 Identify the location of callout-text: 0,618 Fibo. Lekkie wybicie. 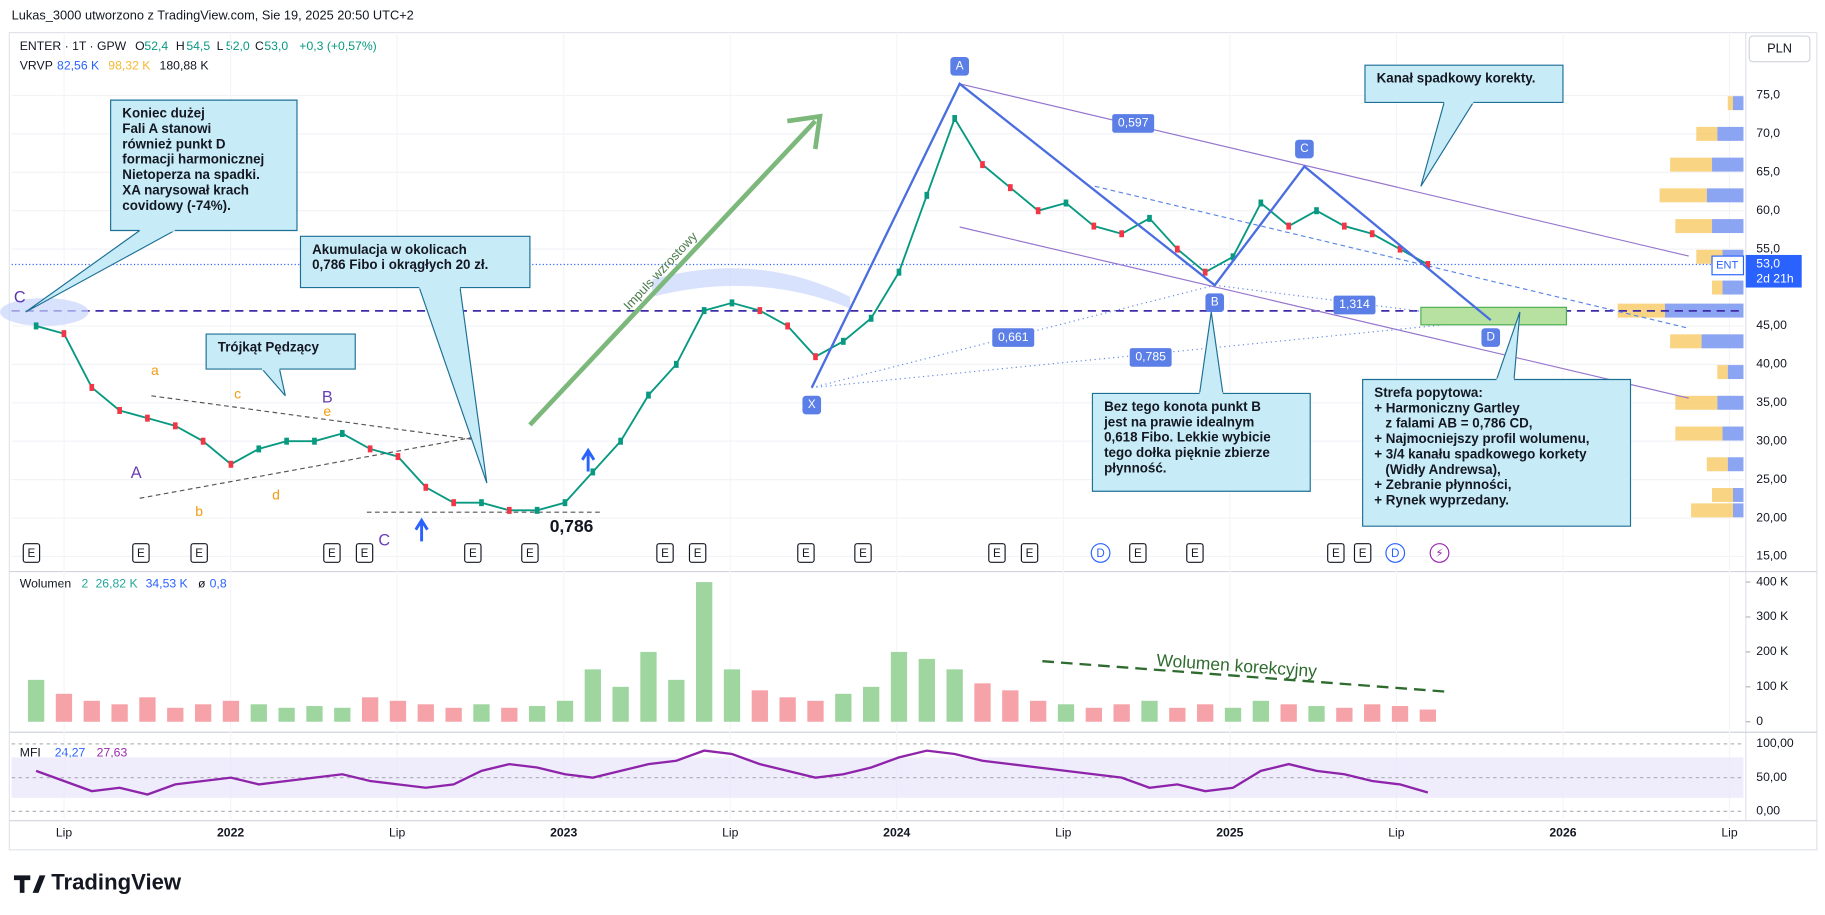
(1187, 437).